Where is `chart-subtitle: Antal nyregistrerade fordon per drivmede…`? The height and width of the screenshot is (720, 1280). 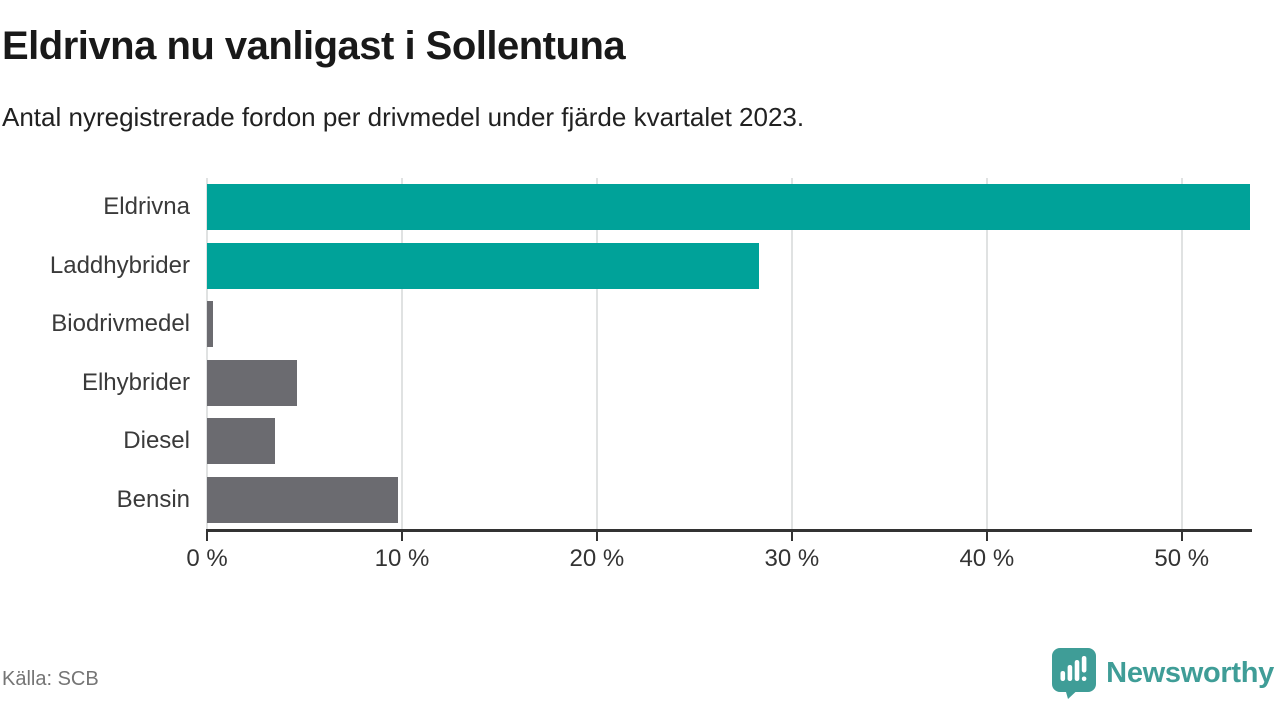
chart-subtitle: Antal nyregistrerade fordon per drivmede… is located at coordinates (403, 117).